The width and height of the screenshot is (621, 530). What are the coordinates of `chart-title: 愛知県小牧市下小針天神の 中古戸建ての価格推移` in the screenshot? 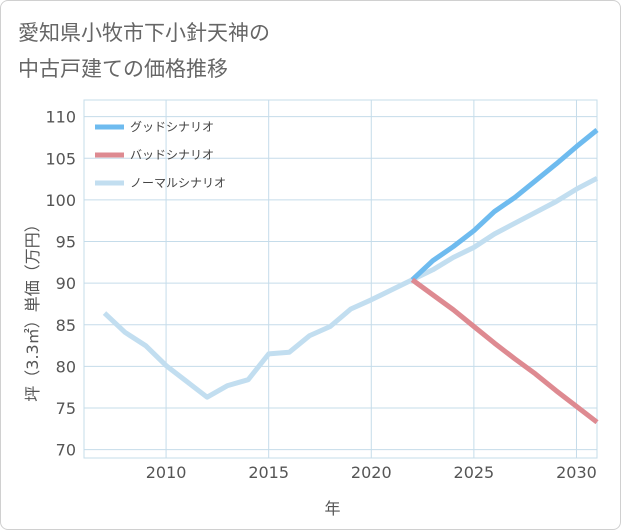 It's located at (144, 51).